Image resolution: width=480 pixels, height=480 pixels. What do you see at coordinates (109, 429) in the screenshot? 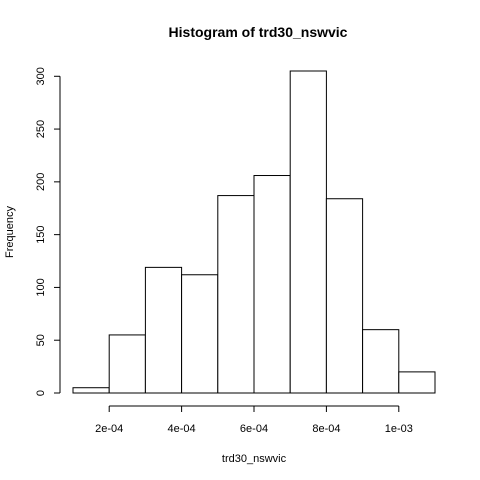
I see `x-tick-label: 2e-04` at bounding box center [109, 429].